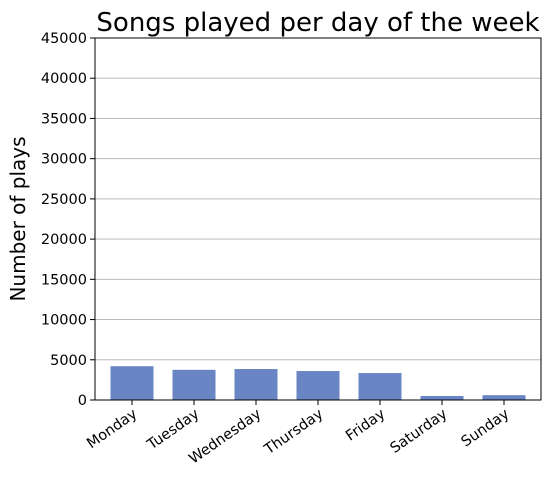 The width and height of the screenshot is (554, 489). What do you see at coordinates (366, 425) in the screenshot?
I see `x-tick-label-friday: Friday` at bounding box center [366, 425].